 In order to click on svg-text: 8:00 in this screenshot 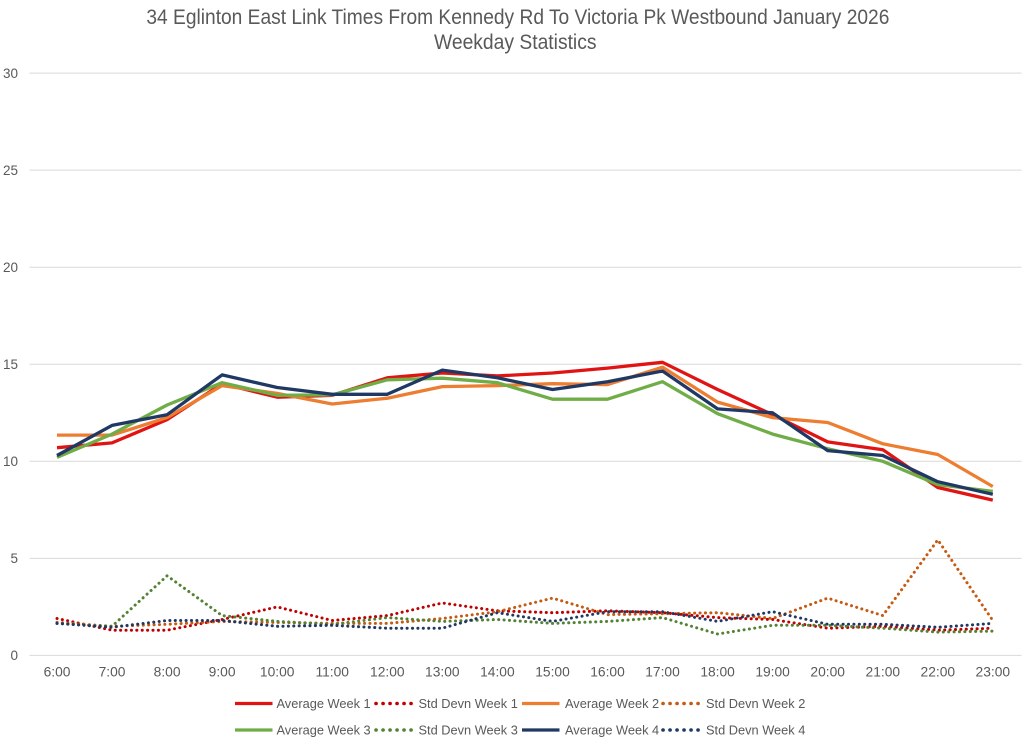, I will do `click(167, 672)`.